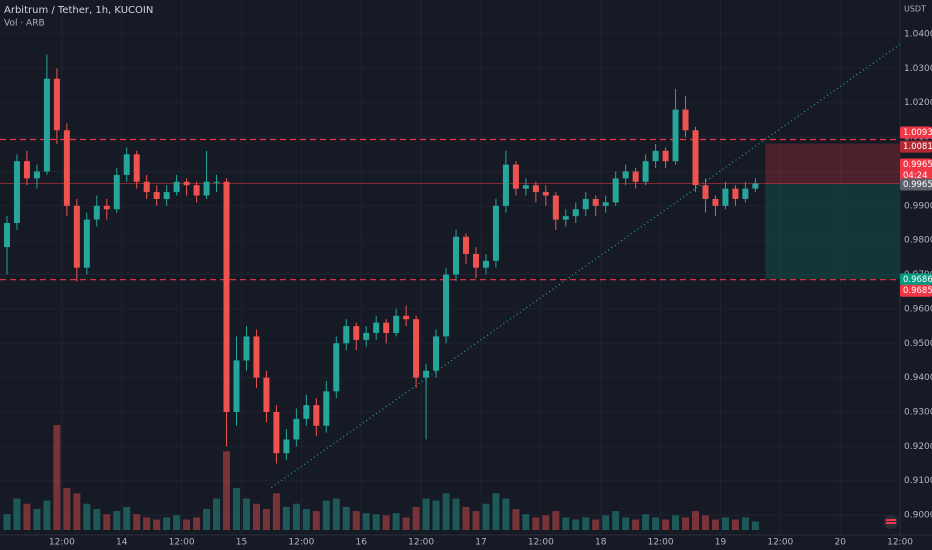  Describe the element at coordinates (601, 543) in the screenshot. I see `x-tick-label: 18` at that location.